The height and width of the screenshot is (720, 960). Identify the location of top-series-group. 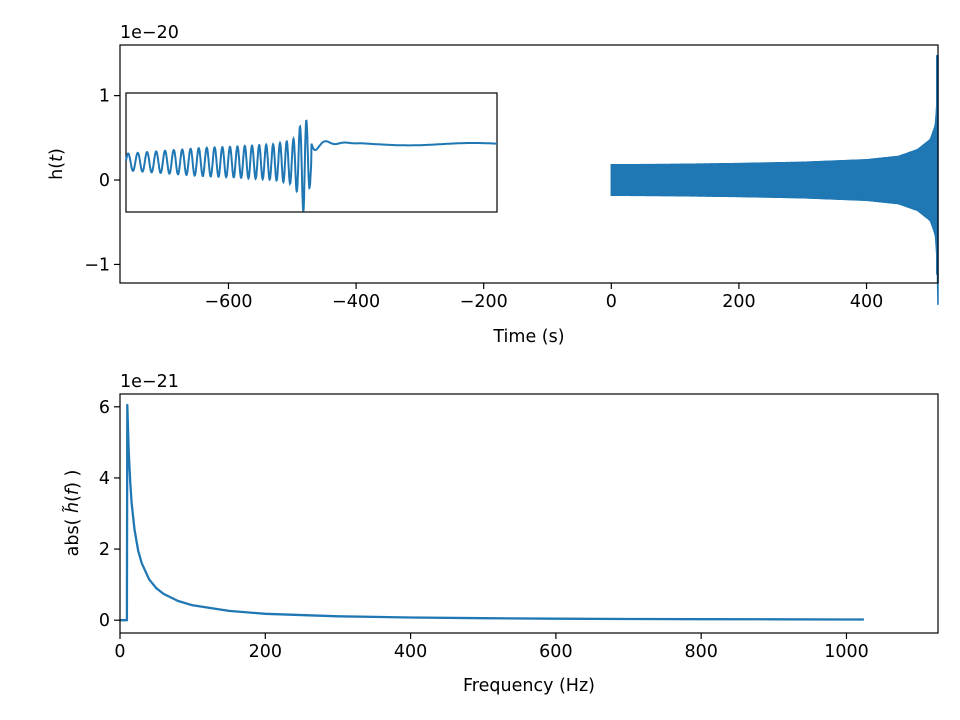
(774, 180).